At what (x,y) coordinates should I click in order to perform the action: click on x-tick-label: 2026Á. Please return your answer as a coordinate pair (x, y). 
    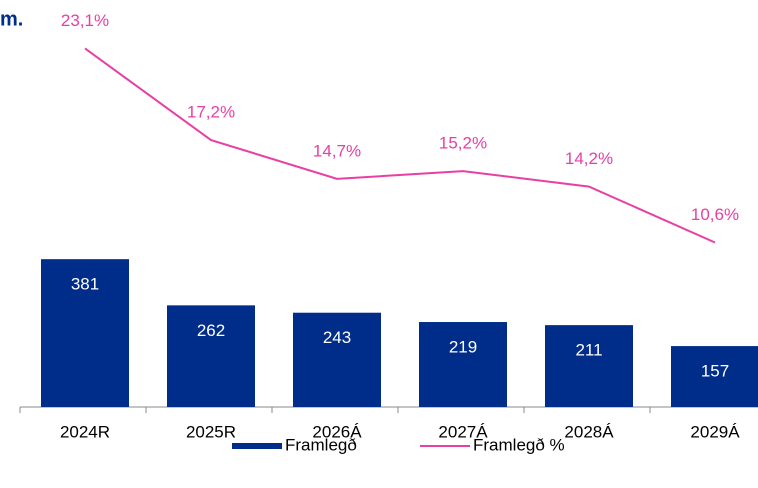
    Looking at the image, I should click on (337, 431).